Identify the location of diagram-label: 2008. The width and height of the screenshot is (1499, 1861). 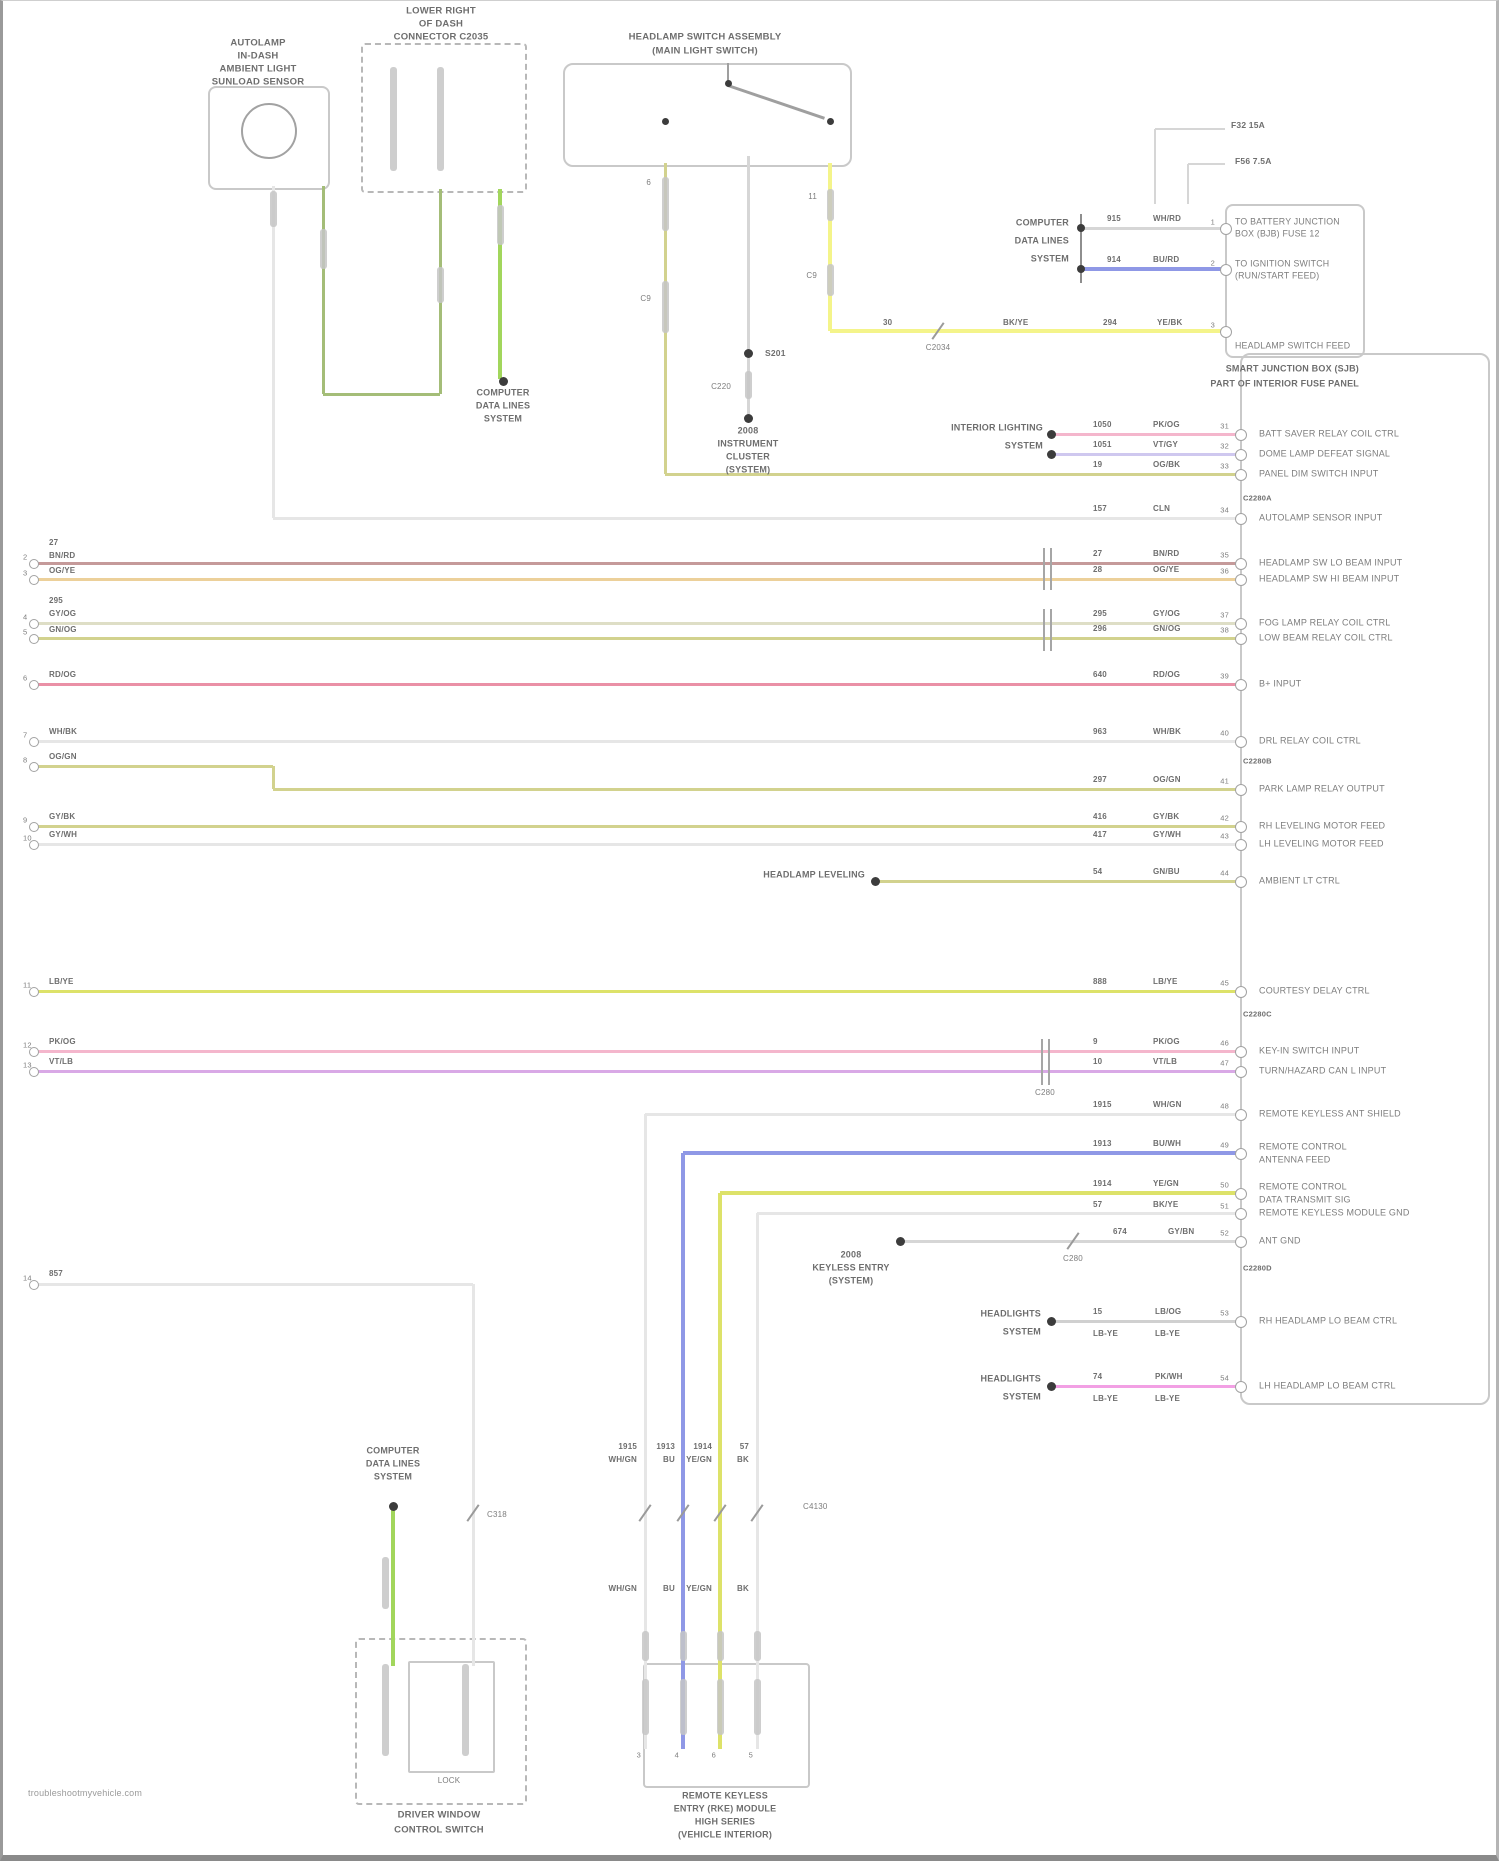
(851, 1254).